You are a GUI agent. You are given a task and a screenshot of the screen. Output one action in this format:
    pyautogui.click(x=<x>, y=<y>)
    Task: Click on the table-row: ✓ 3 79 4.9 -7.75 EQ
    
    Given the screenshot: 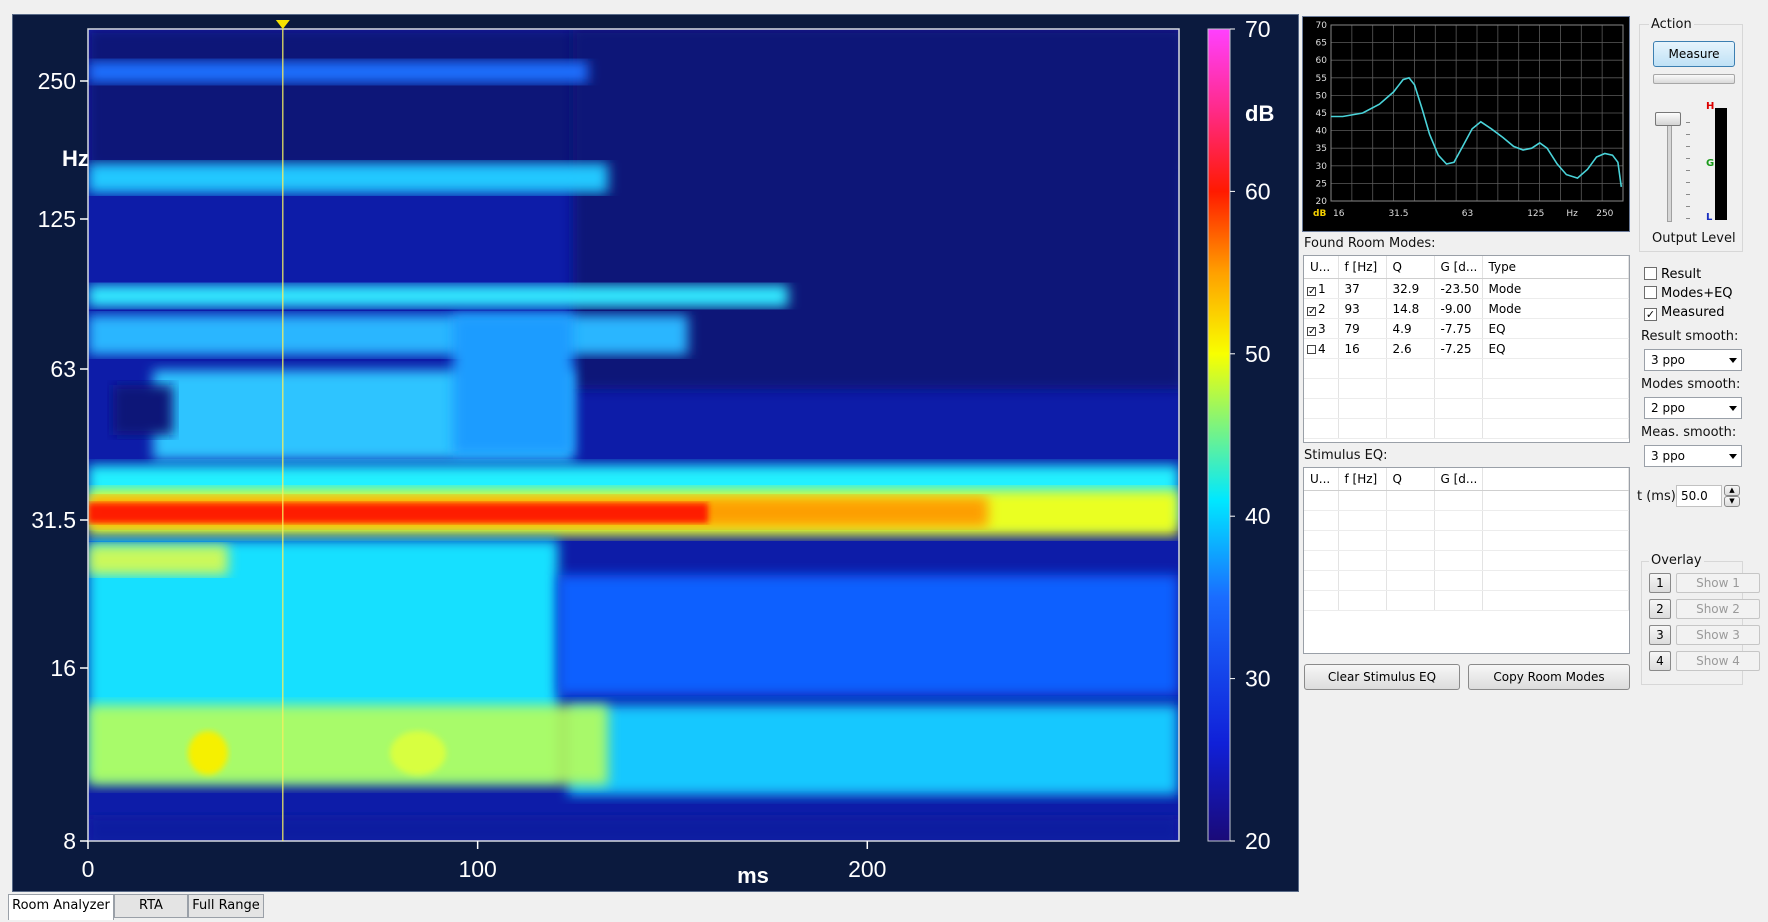 What is the action you would take?
    pyautogui.click(x=1466, y=328)
    